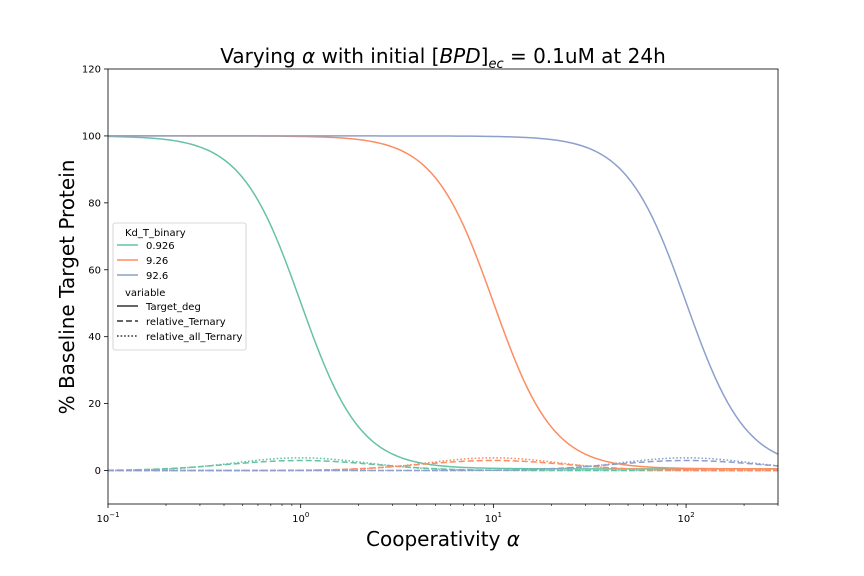 The height and width of the screenshot is (576, 864). I want to click on legend-hue-entries: 0.926 9.26 92.6, so click(146, 261).